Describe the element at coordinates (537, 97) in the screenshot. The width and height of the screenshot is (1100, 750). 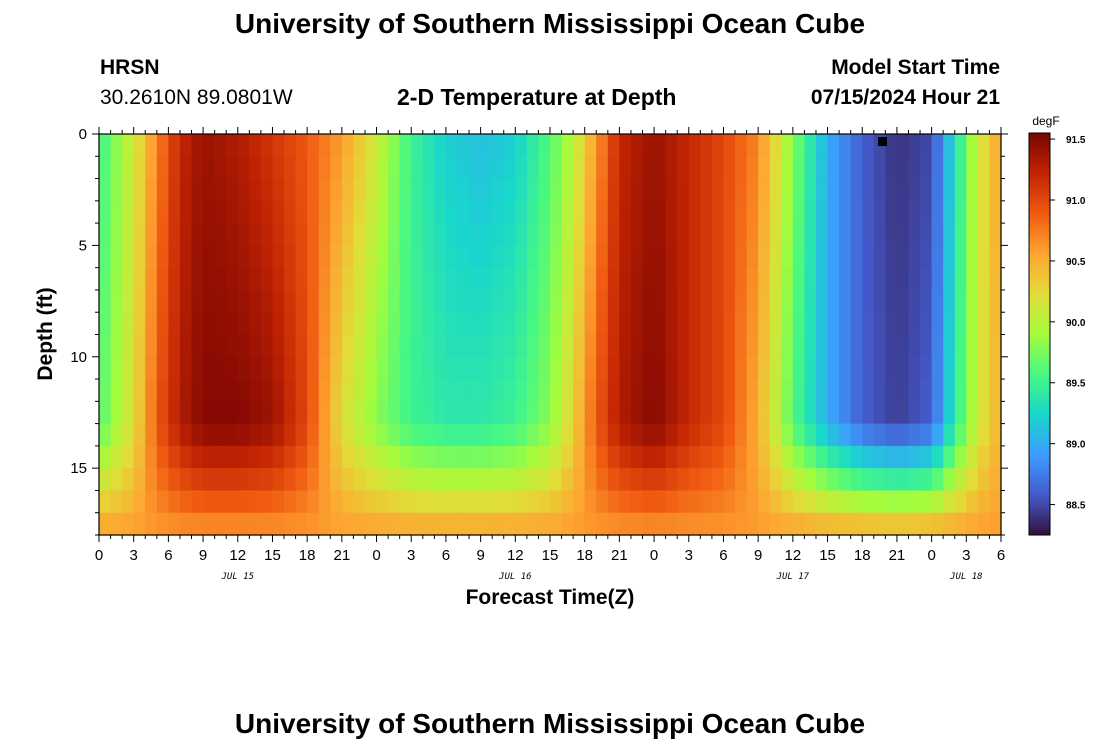
I see `chart-title: 2-D Temperature at Depth` at that location.